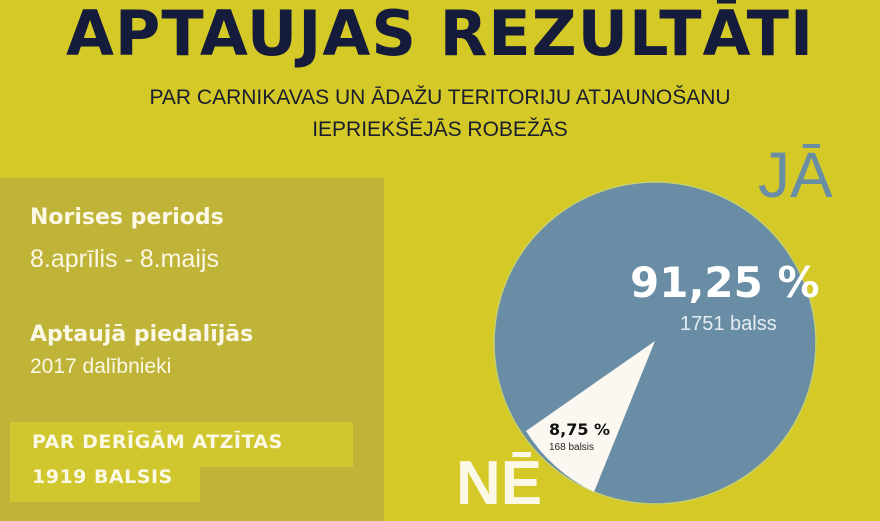 This screenshot has height=521, width=880. I want to click on no-percent: 8,75 %, so click(580, 429).